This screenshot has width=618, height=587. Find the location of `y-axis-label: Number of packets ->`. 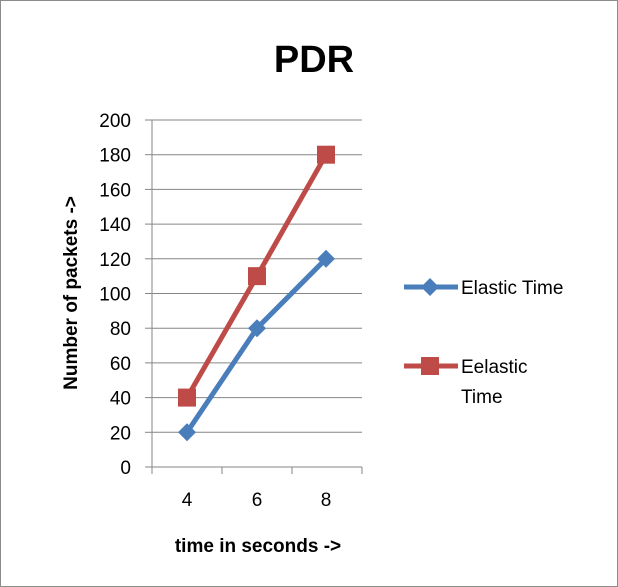

y-axis-label: Number of packets -> is located at coordinates (71, 293).